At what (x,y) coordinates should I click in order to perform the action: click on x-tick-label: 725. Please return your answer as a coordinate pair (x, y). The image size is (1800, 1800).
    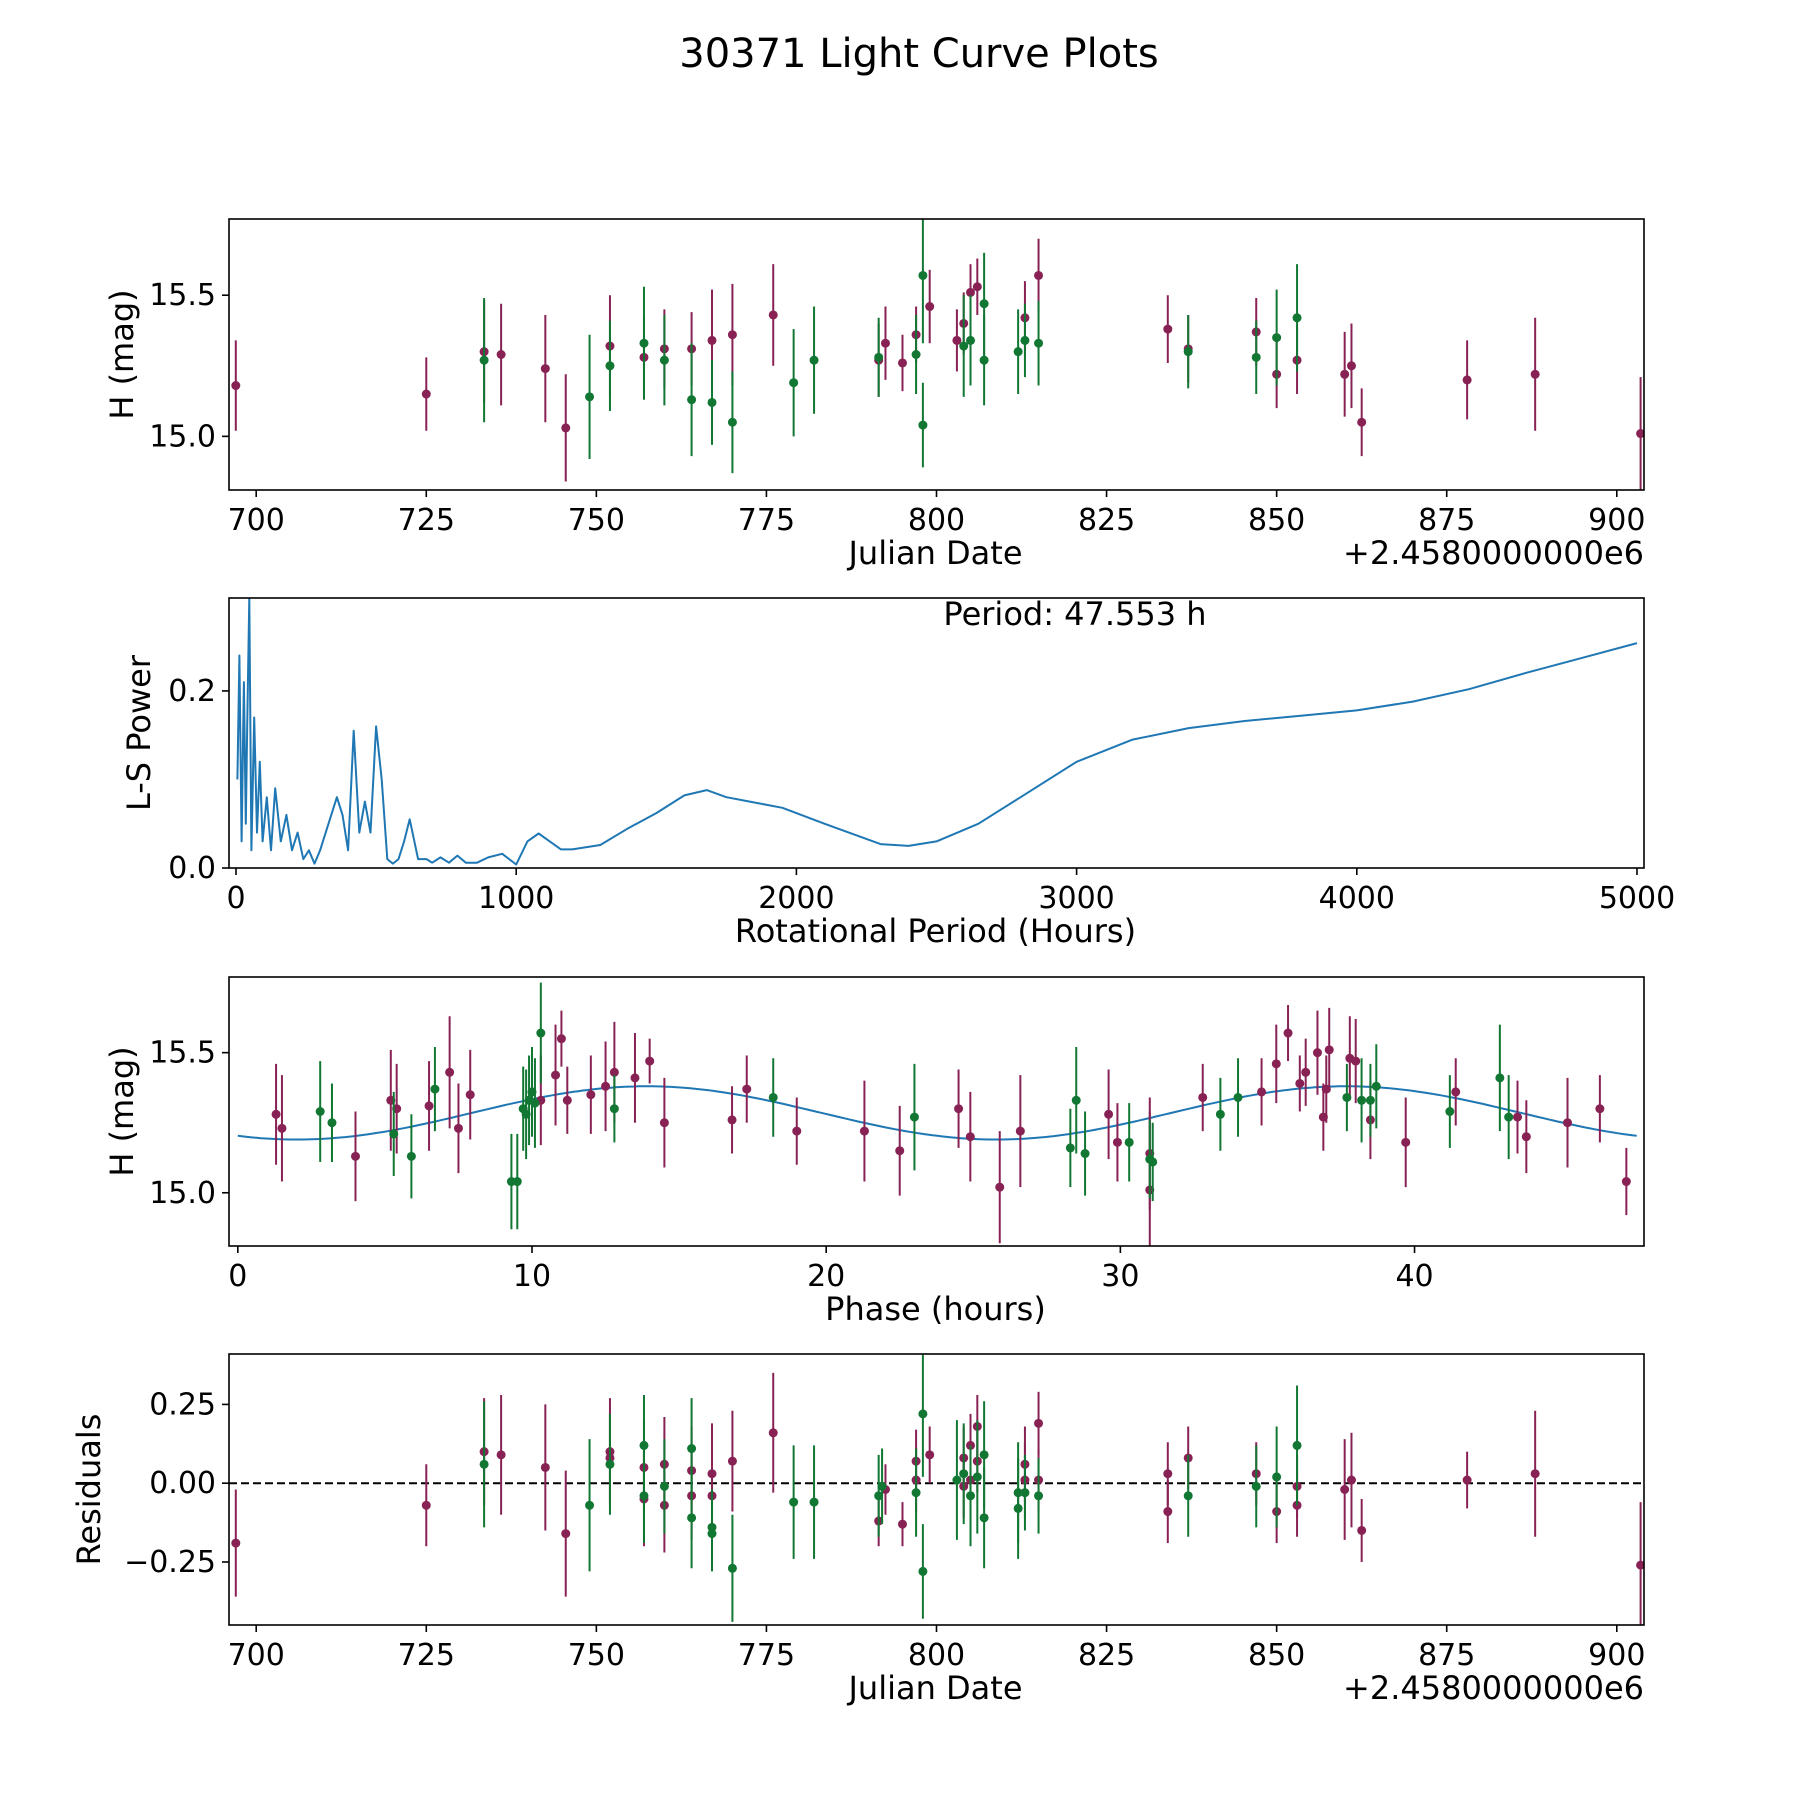
    Looking at the image, I should click on (426, 520).